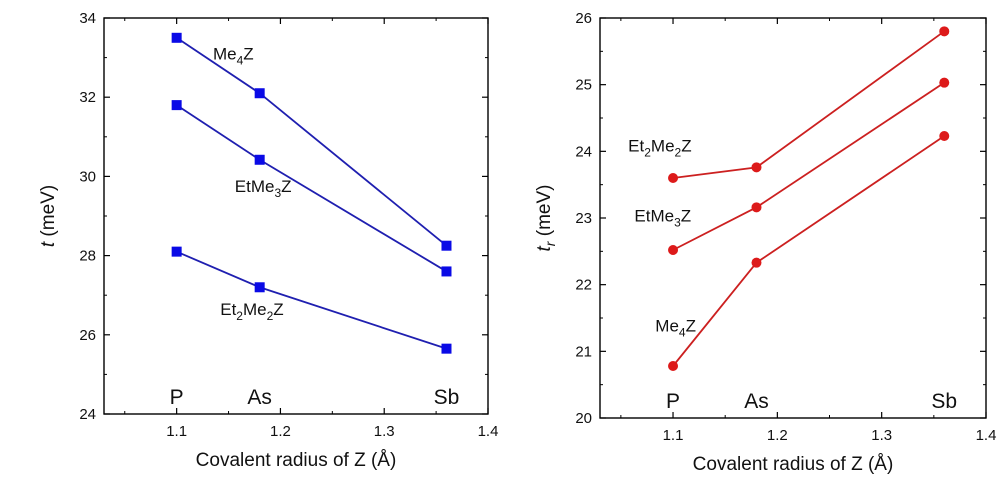  Describe the element at coordinates (546, 218) in the screenshot. I see `y-axis-label: tr (meV)` at that location.